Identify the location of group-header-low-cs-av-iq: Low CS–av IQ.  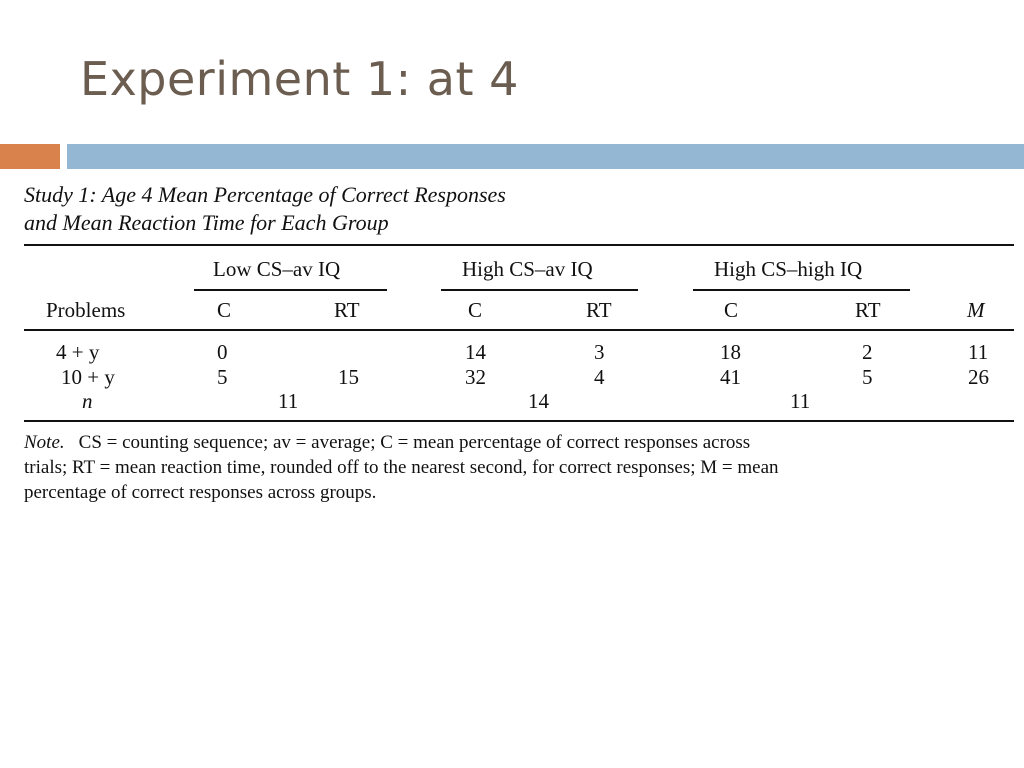
(277, 269).